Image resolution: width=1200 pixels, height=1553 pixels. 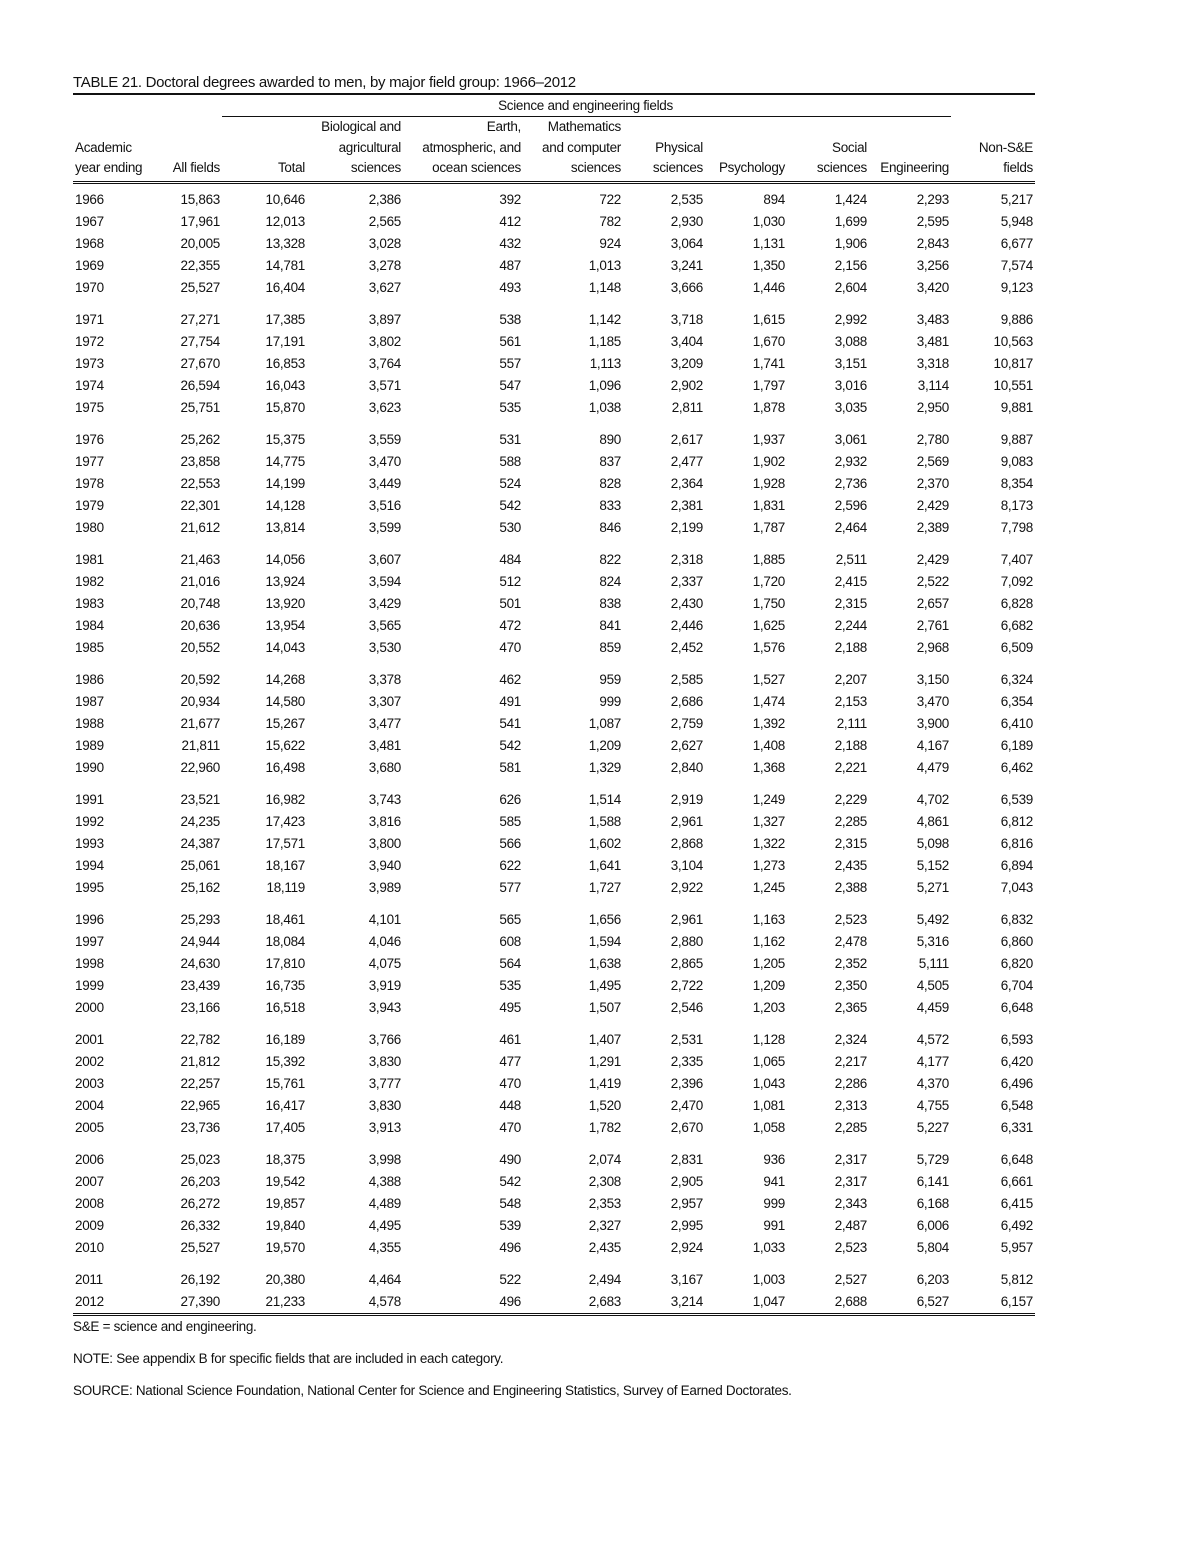 What do you see at coordinates (89, 319) in the screenshot?
I see `year-cell: 1971` at bounding box center [89, 319].